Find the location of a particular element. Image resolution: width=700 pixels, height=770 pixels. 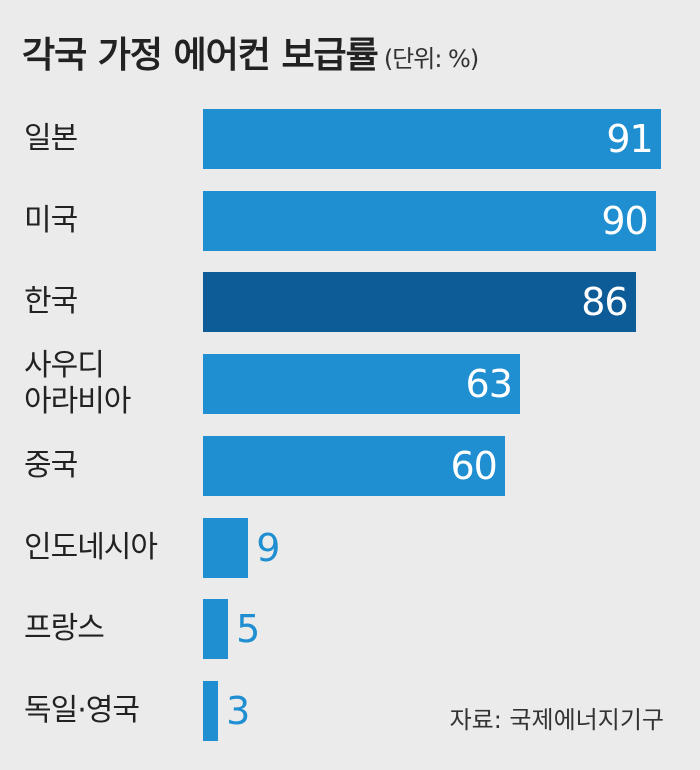

value-label: 60 is located at coordinates (473, 465).